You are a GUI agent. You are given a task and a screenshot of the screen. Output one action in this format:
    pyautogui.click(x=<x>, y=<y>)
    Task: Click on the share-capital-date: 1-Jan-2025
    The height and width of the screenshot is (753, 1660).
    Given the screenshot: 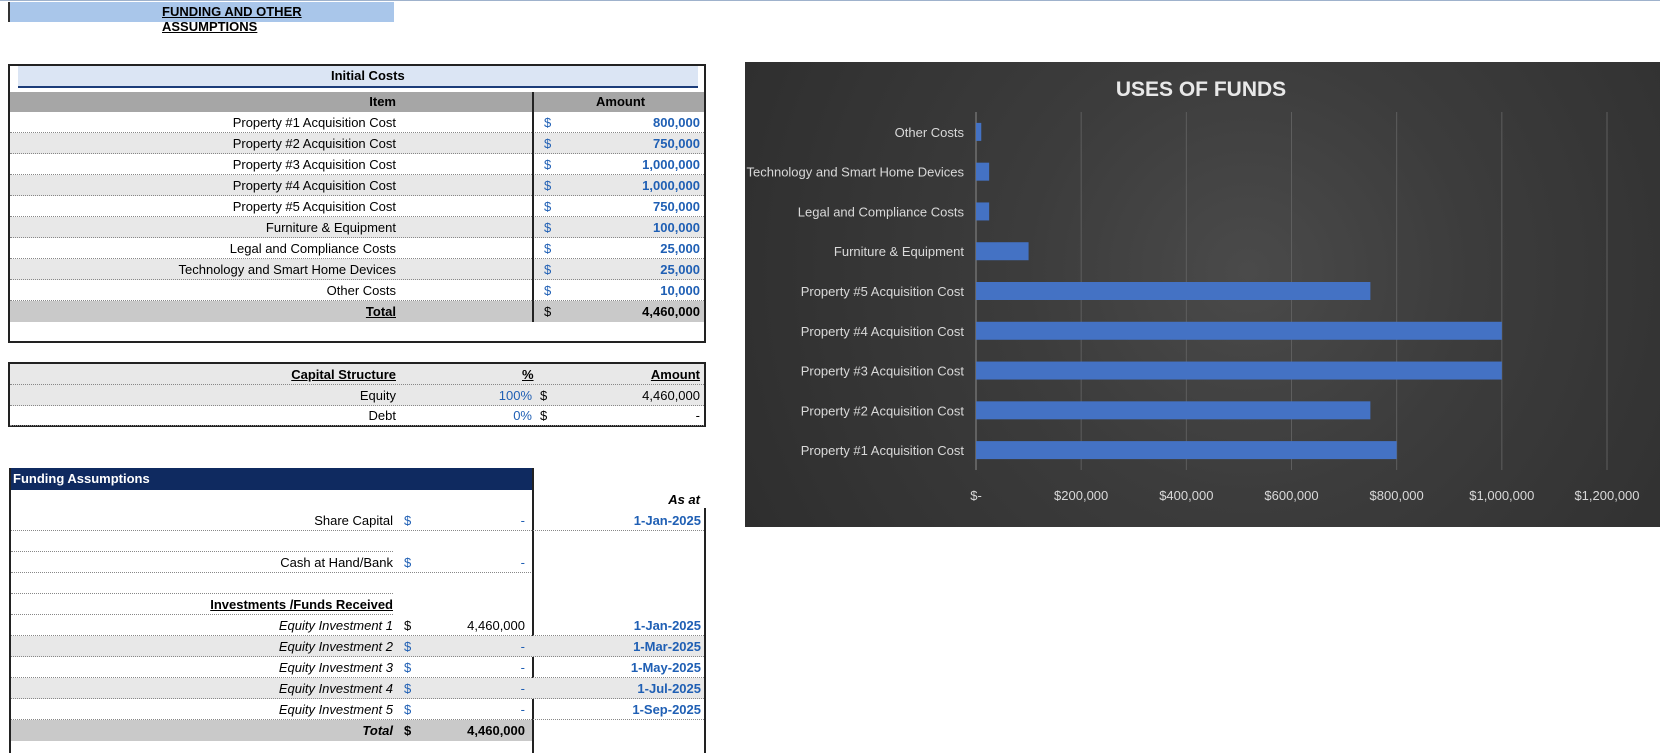 What is the action you would take?
    pyautogui.click(x=667, y=520)
    